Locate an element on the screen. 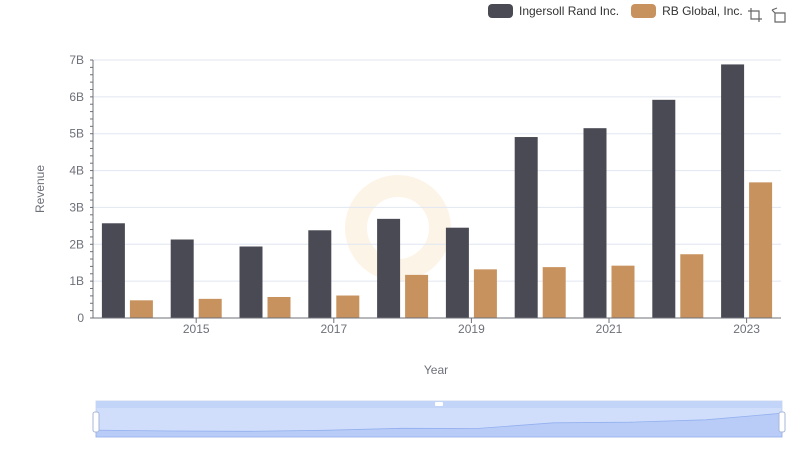  bar-rb-global-2015 is located at coordinates (210, 308).